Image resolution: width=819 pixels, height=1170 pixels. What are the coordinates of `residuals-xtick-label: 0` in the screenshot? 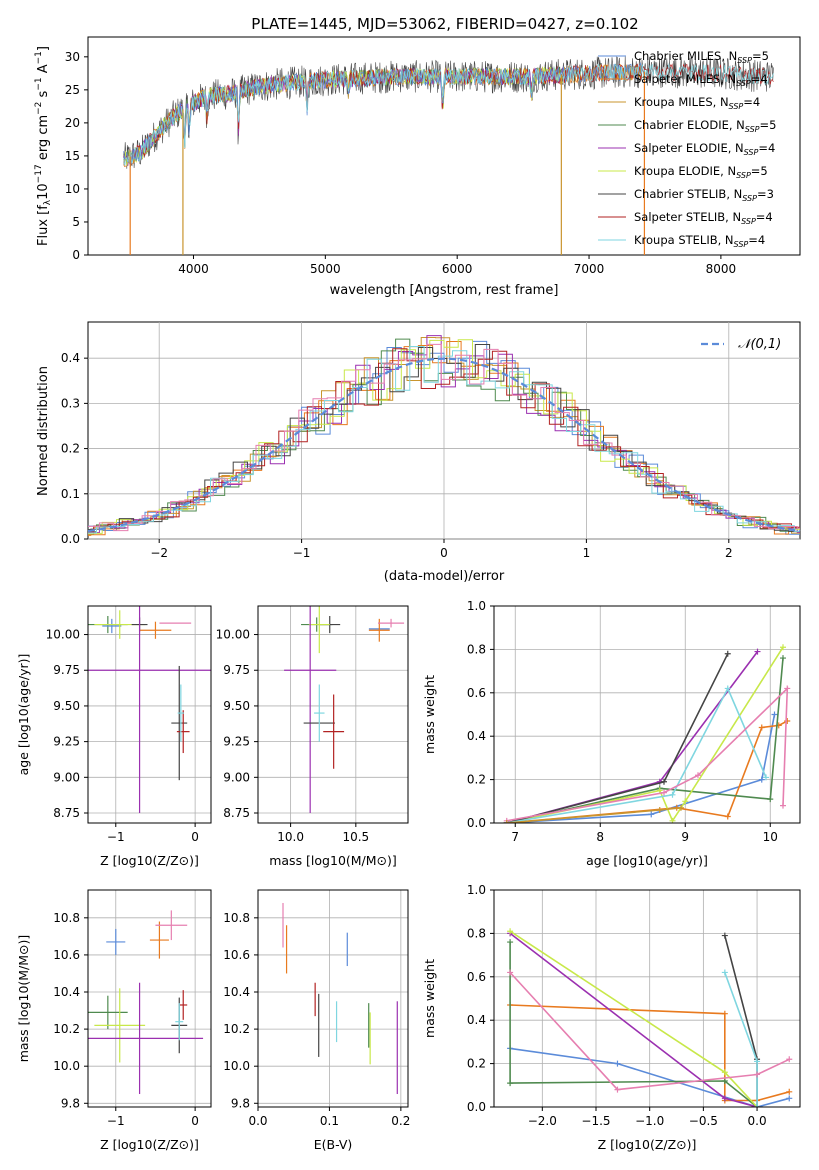 It's located at (444, 553).